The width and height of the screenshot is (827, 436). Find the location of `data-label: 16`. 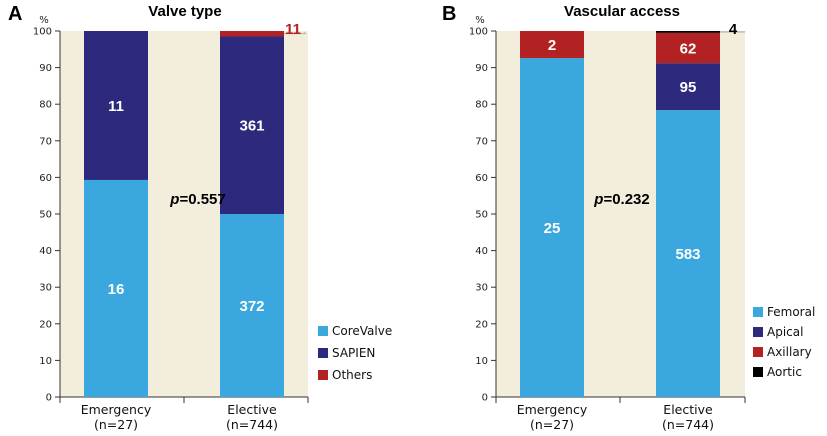

data-label: 16 is located at coordinates (116, 289).